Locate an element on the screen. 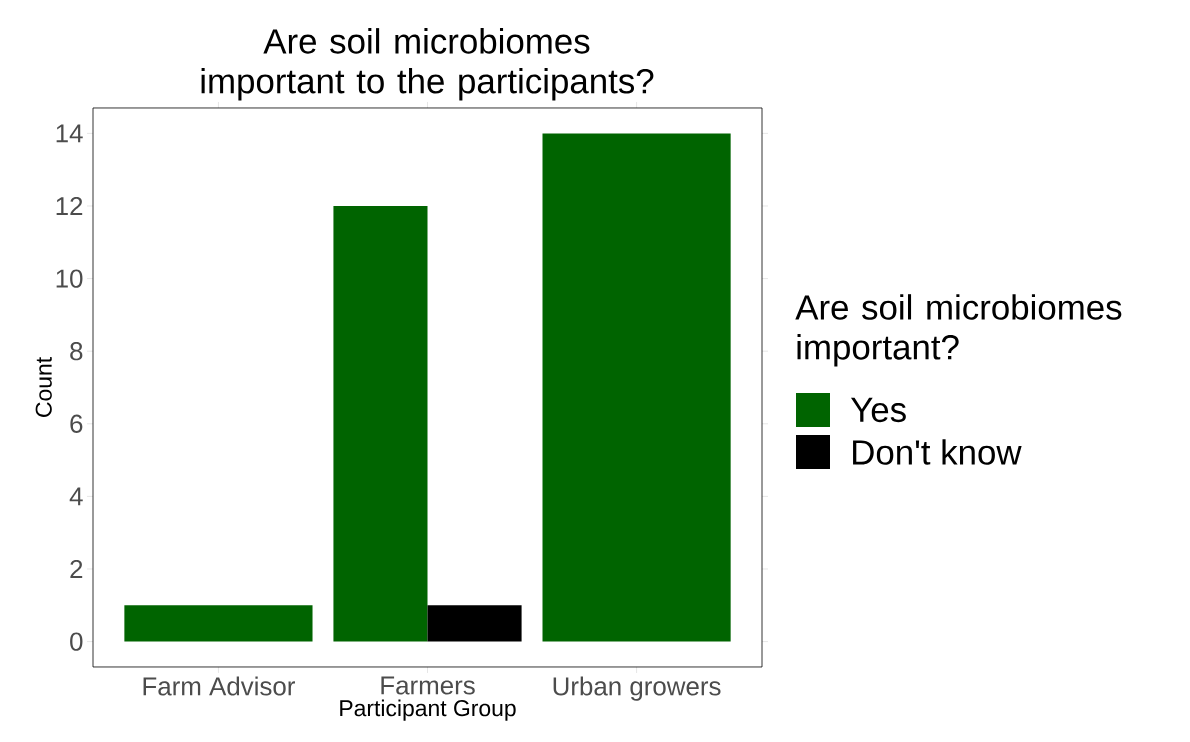  x-tick-label: Farmers is located at coordinates (428, 685).